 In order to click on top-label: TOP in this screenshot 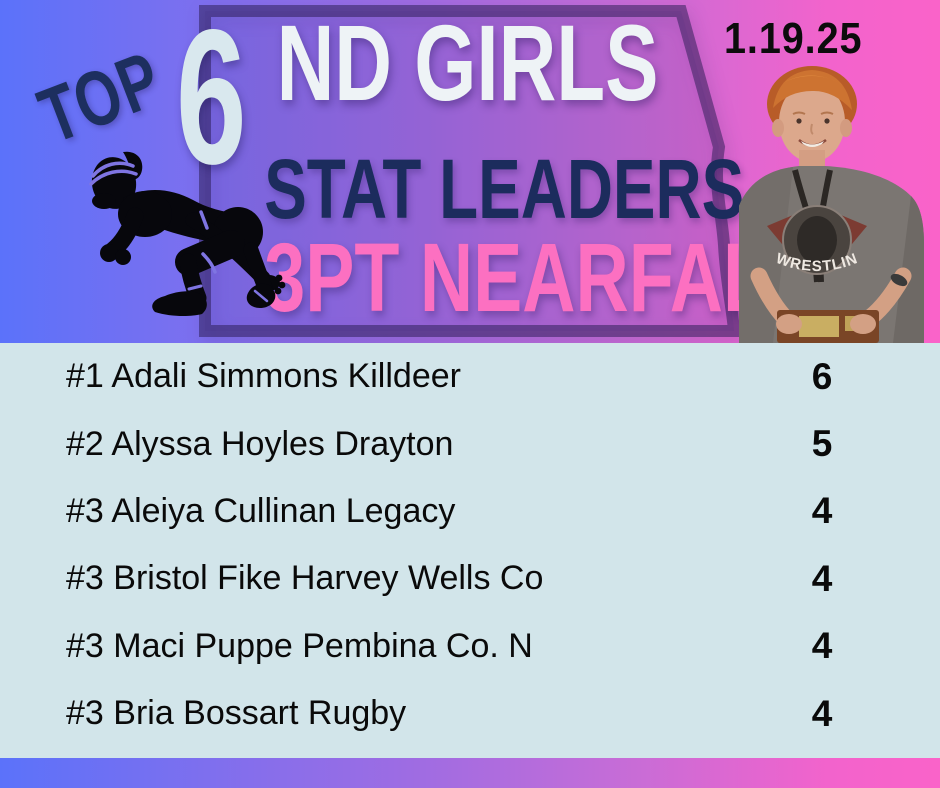, I will do `click(100, 97)`.